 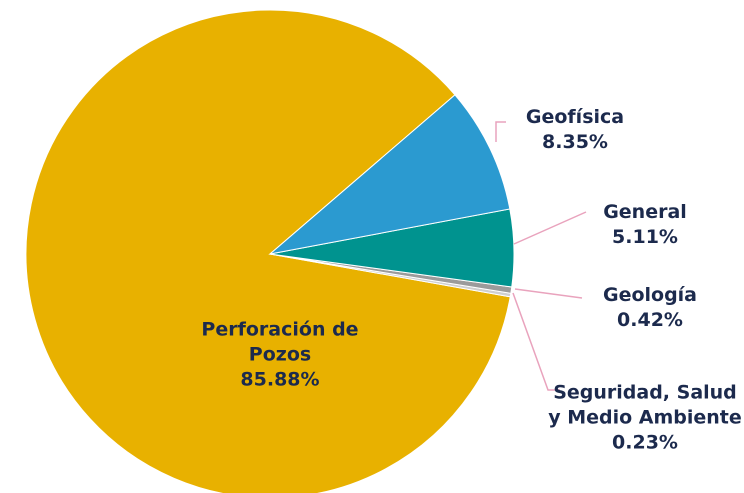 What do you see at coordinates (645, 442) in the screenshot?
I see `value-label: 0.23%` at bounding box center [645, 442].